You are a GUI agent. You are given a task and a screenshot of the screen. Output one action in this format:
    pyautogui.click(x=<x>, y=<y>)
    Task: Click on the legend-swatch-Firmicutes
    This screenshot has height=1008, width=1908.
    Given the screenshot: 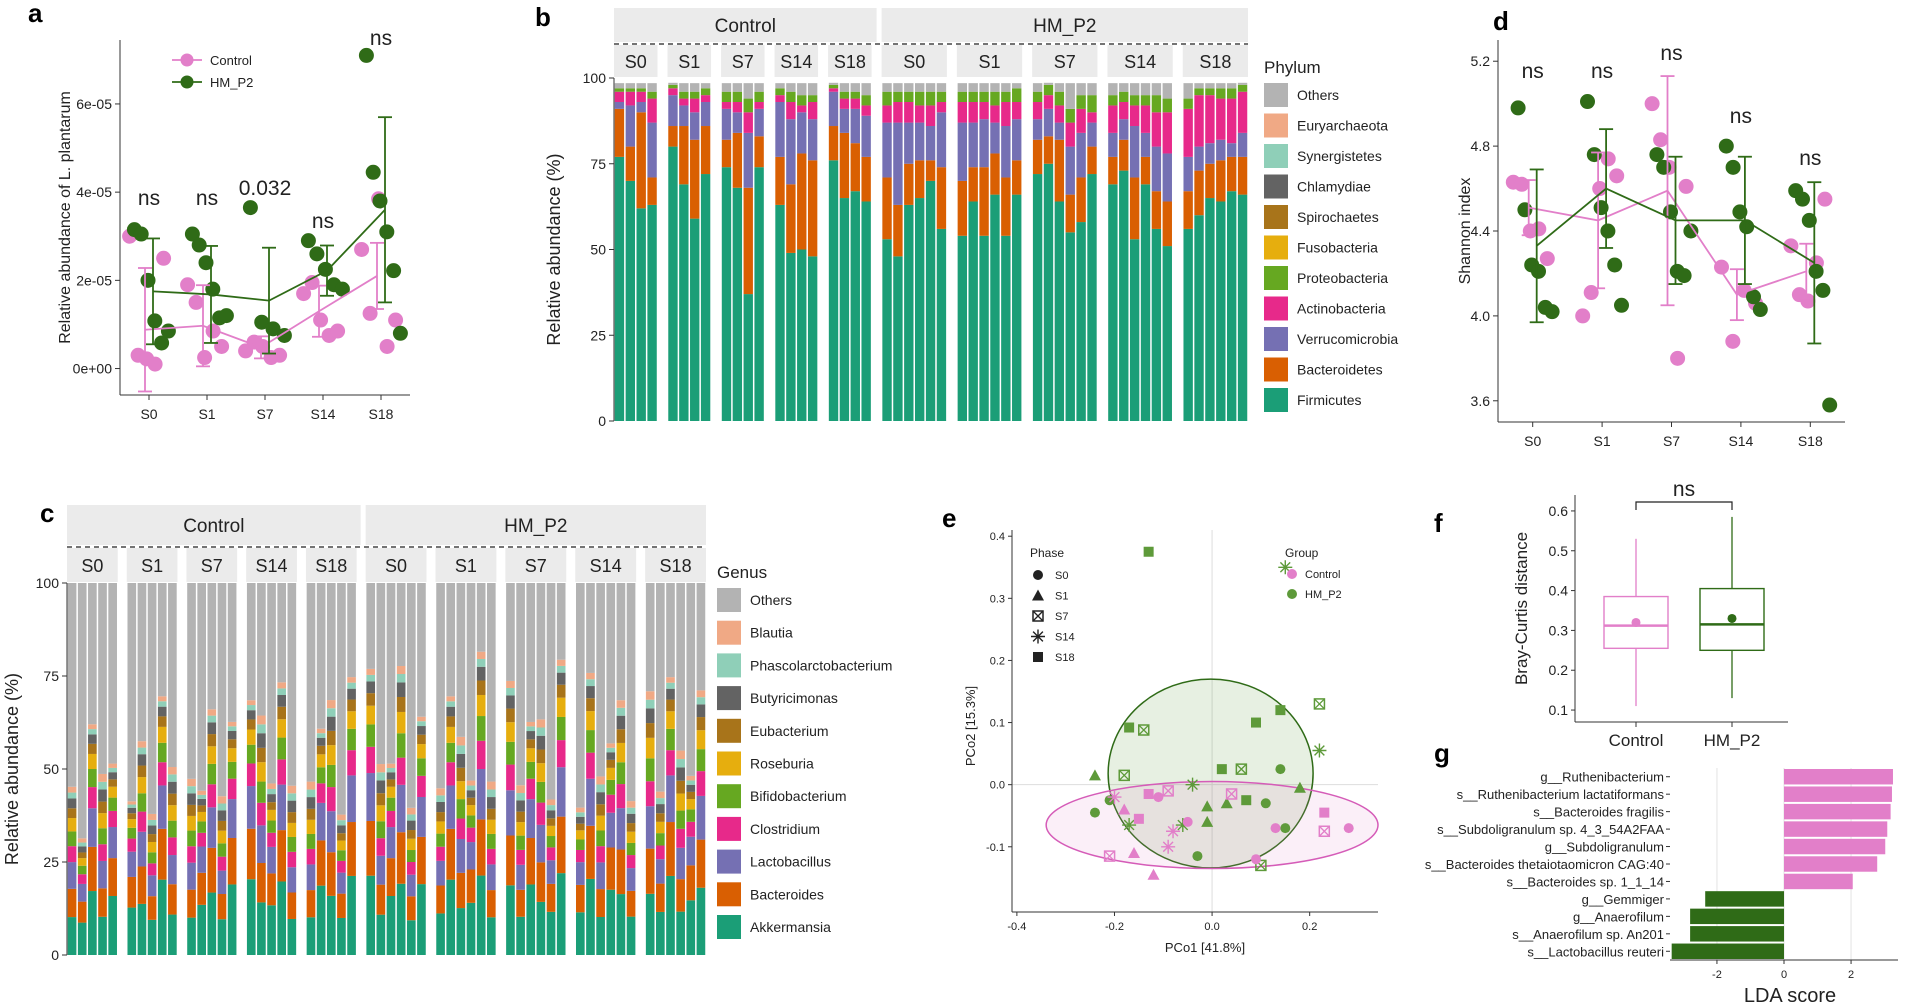 What is the action you would take?
    pyautogui.click(x=1276, y=400)
    